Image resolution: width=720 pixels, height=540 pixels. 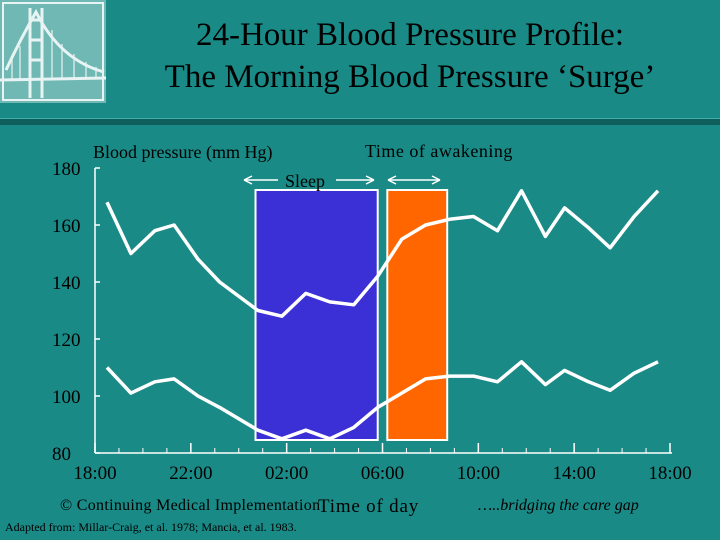 What do you see at coordinates (53, 51) in the screenshot?
I see `golden-gate-bridge-logo` at bounding box center [53, 51].